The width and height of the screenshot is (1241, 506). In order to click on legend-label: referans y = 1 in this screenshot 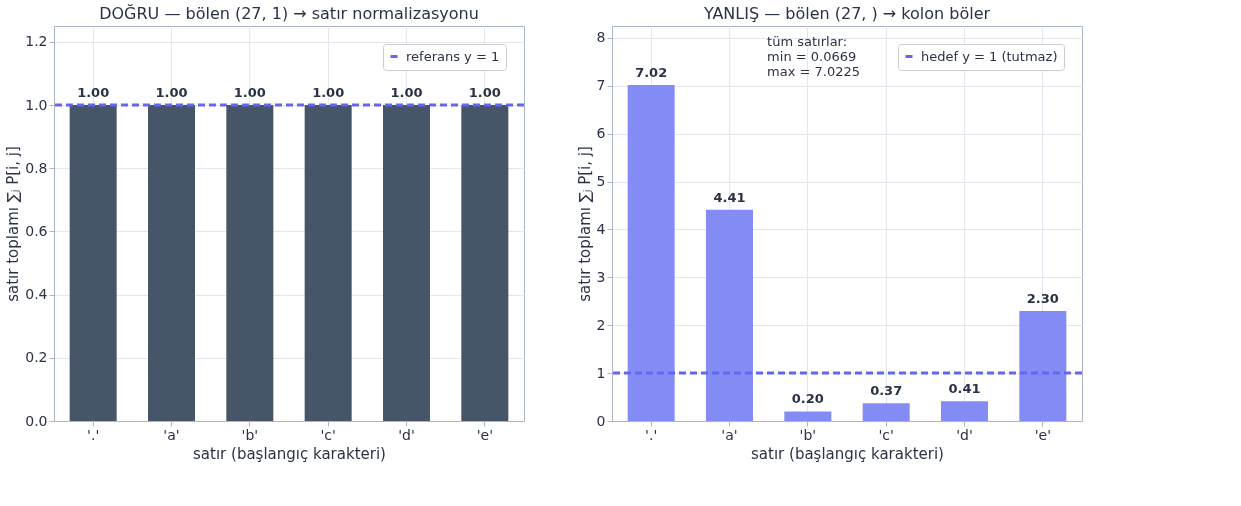, I will do `click(453, 56)`.